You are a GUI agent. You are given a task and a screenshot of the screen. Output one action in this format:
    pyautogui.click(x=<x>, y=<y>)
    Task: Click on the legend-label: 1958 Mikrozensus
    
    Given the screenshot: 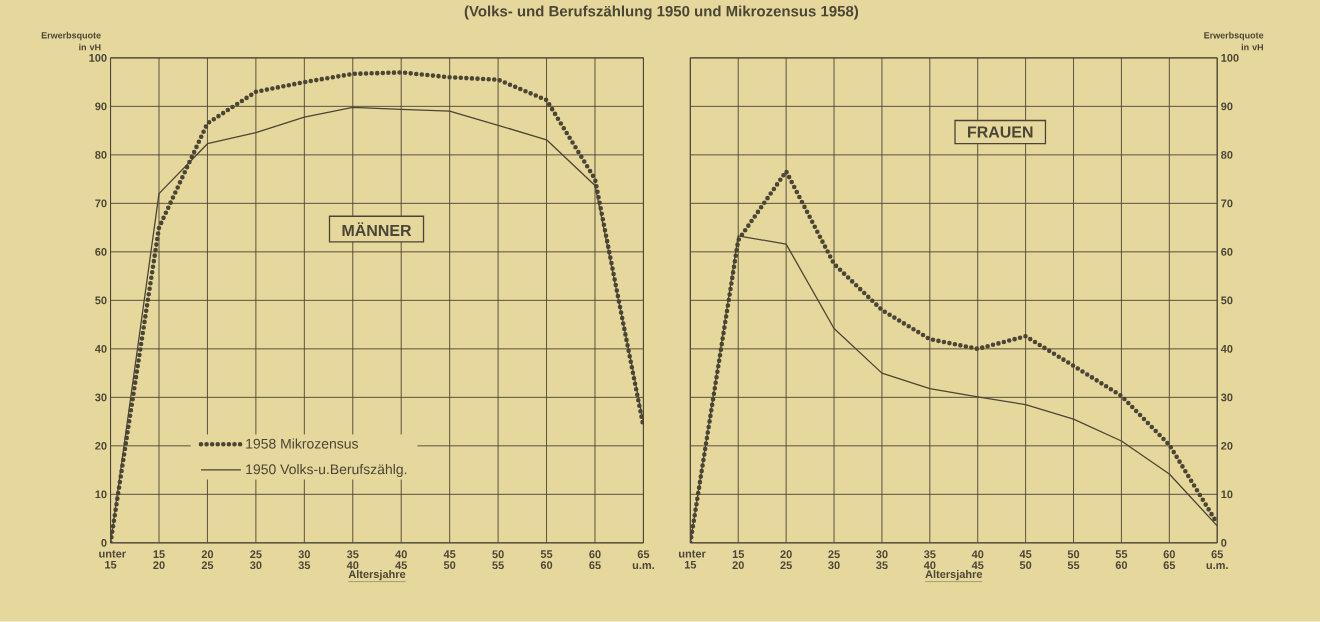 What is the action you would take?
    pyautogui.click(x=302, y=443)
    